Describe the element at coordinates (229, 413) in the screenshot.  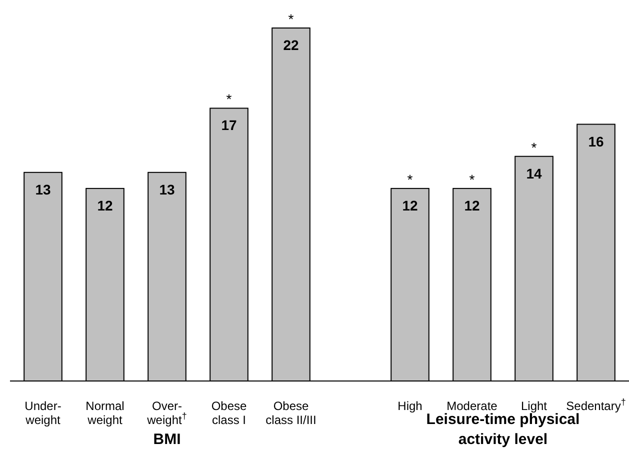
I see `x-tick-label: Obese class I` at that location.